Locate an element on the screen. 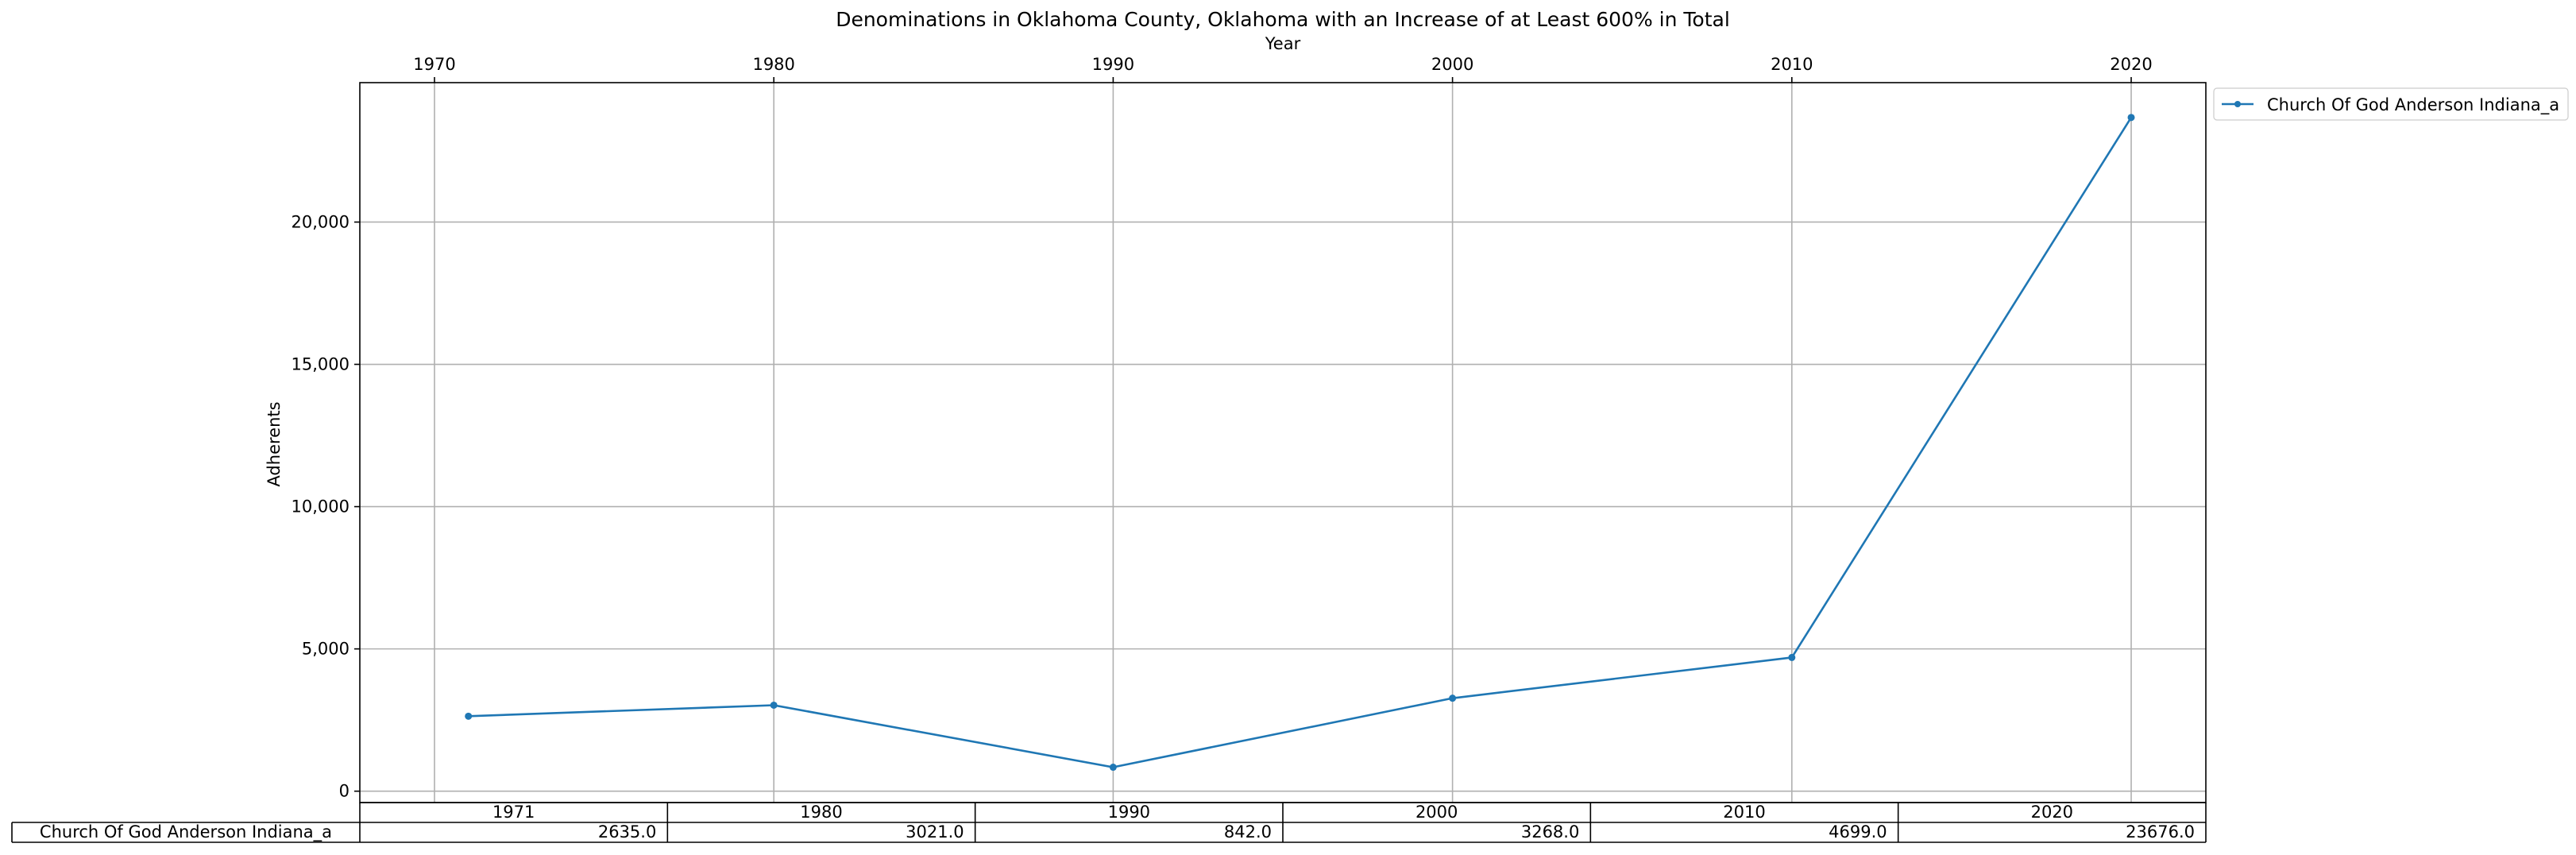  table-cell: 3268.0 is located at coordinates (1550, 831).